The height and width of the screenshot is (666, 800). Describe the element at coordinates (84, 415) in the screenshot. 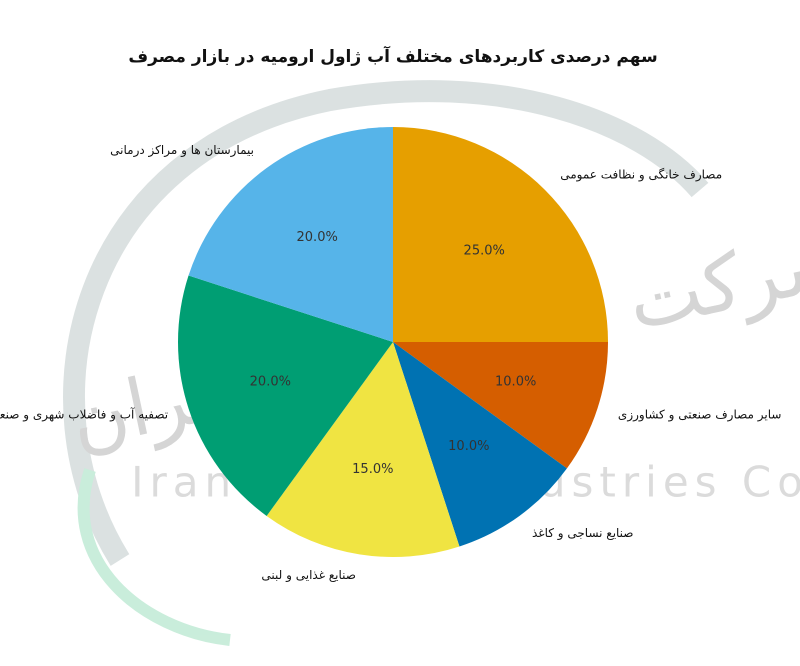

I see `category-label: تصفیه آب و فاضلاب شهری و صنعتی` at that location.